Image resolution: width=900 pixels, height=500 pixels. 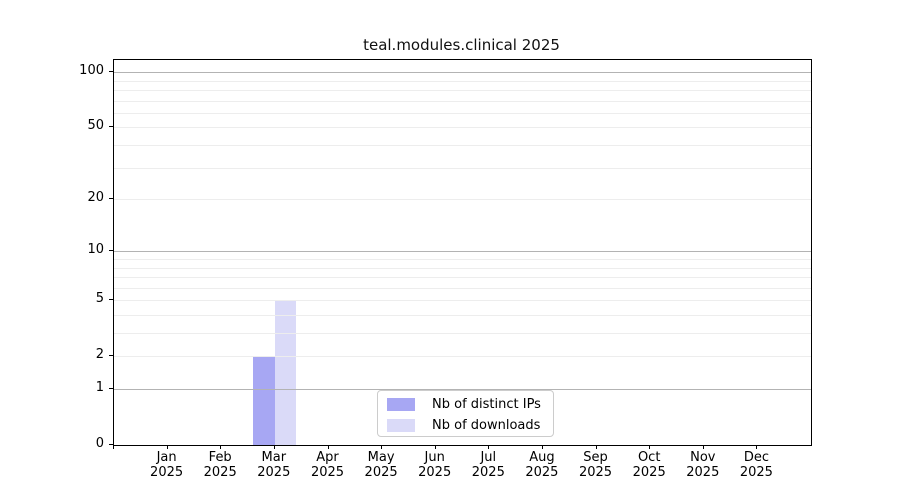 What do you see at coordinates (99, 355) in the screenshot?
I see `y-tick-label: 2` at bounding box center [99, 355].